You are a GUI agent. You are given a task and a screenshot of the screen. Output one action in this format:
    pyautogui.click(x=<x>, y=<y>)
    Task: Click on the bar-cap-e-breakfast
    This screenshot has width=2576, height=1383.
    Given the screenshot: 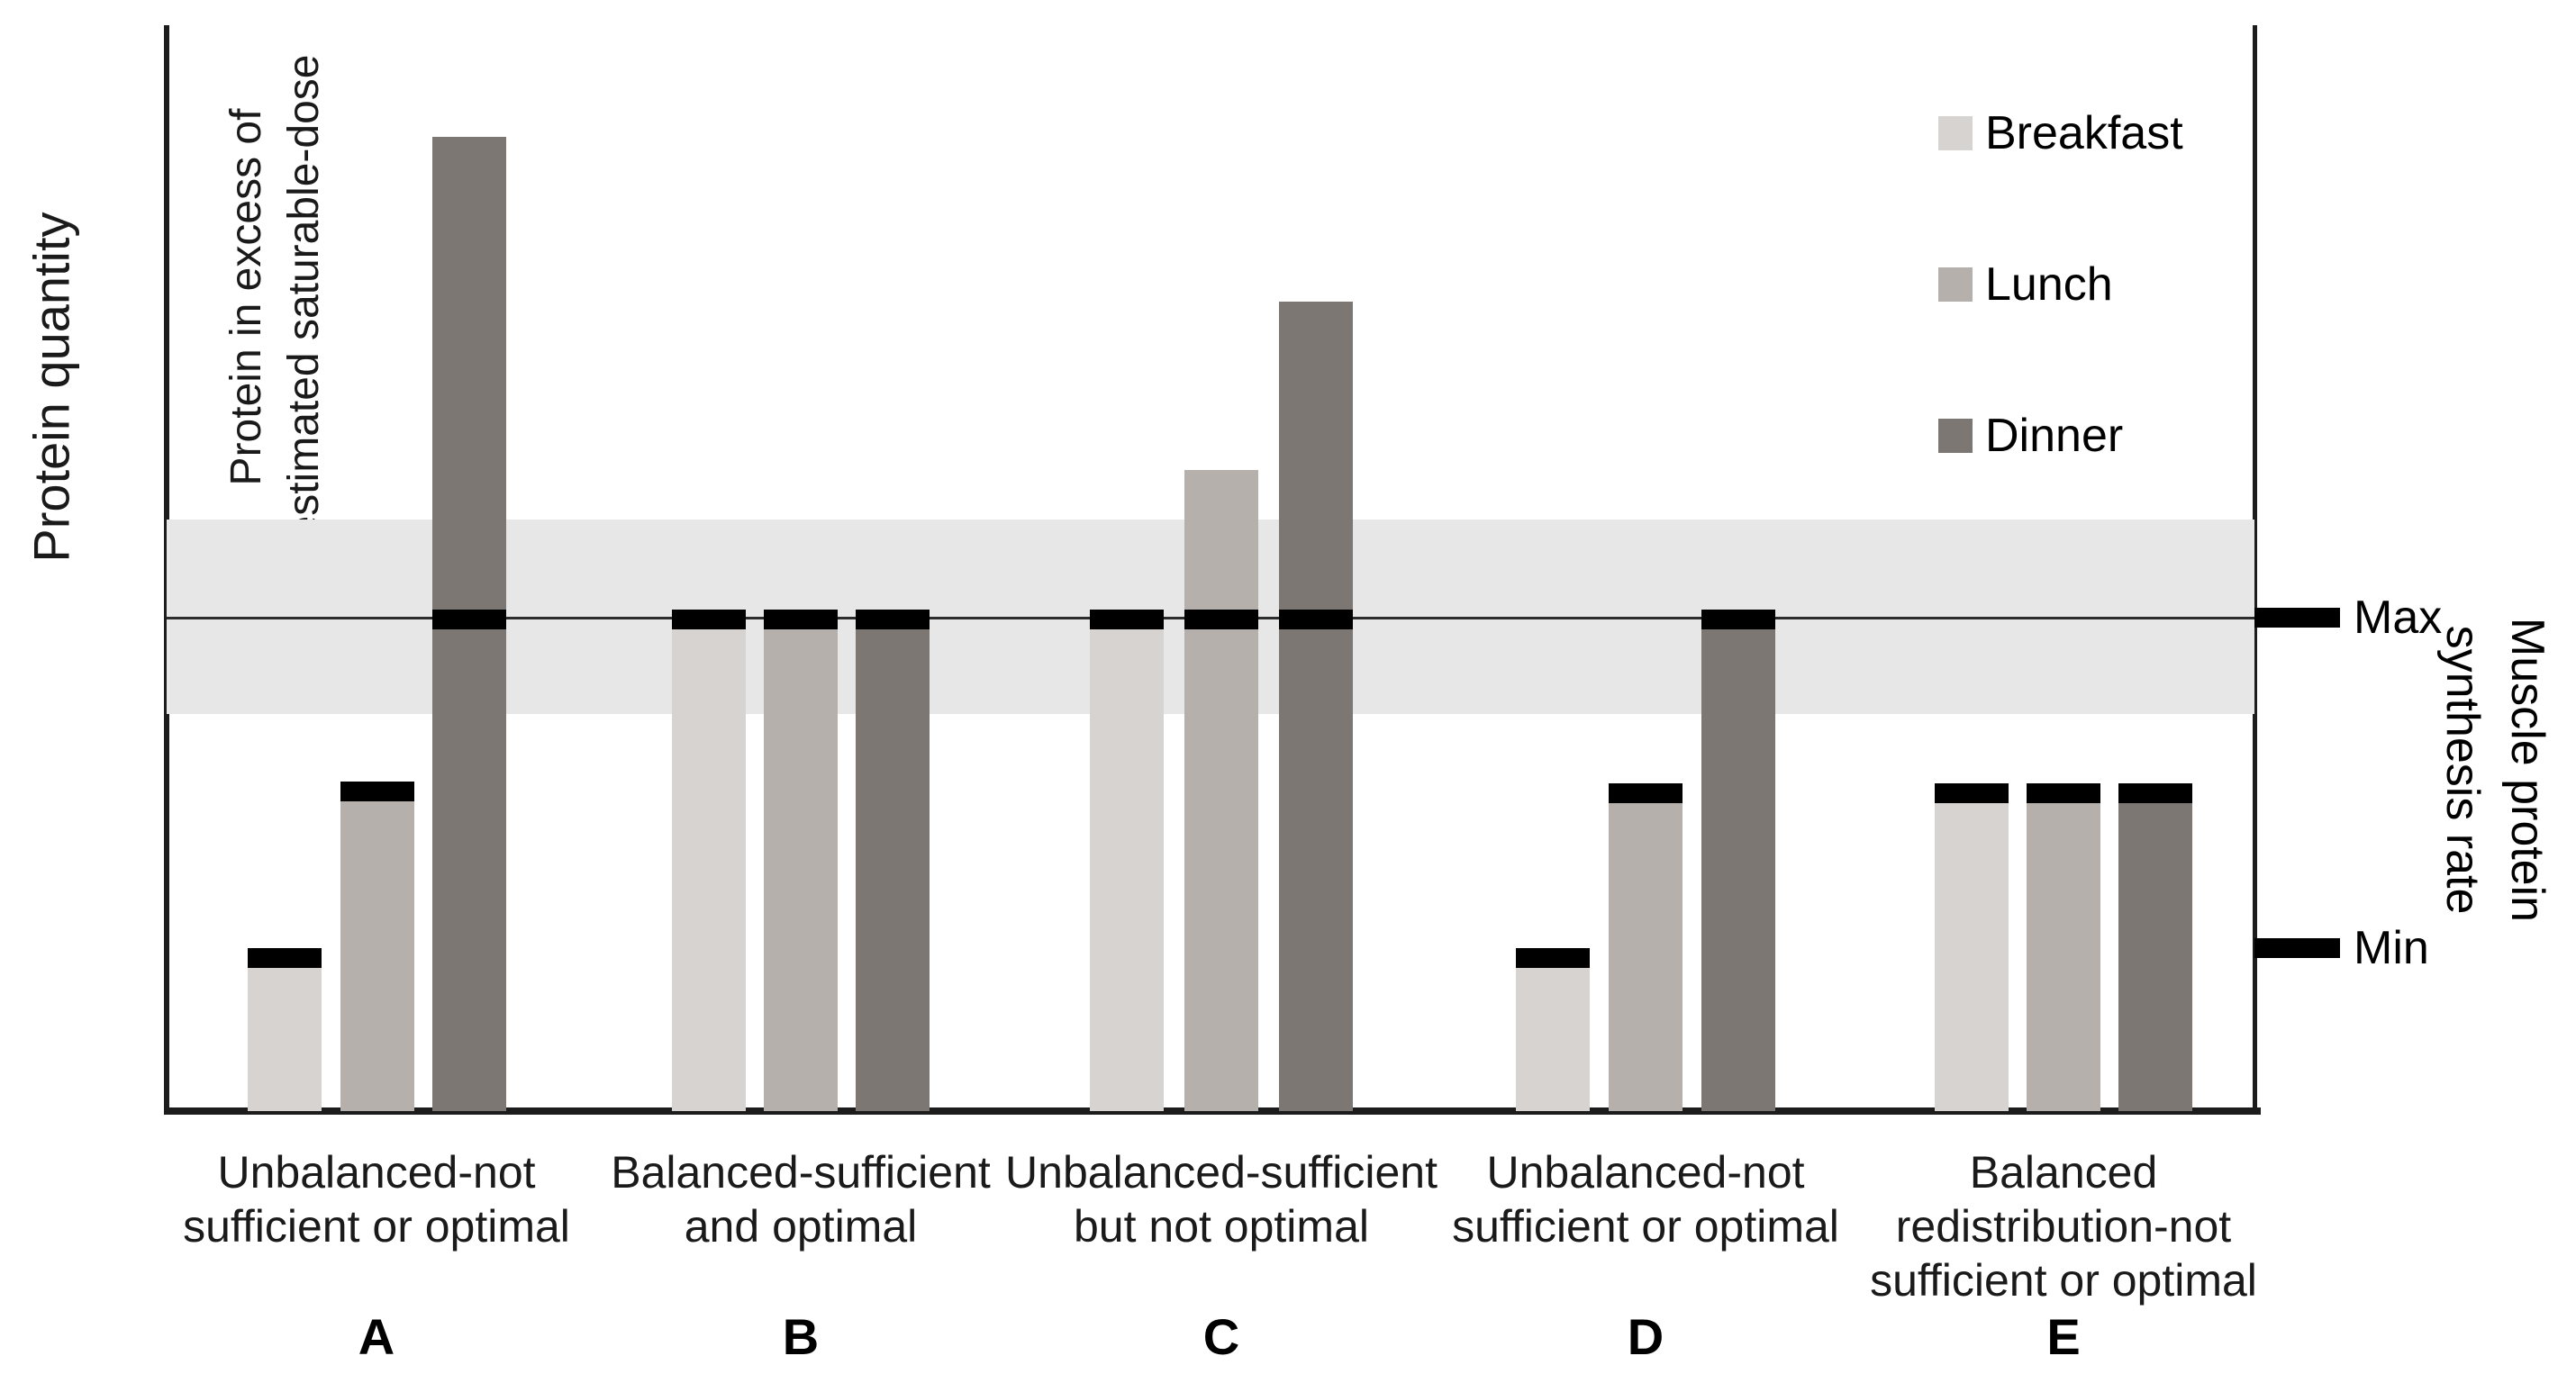 What is the action you would take?
    pyautogui.click(x=1972, y=793)
    